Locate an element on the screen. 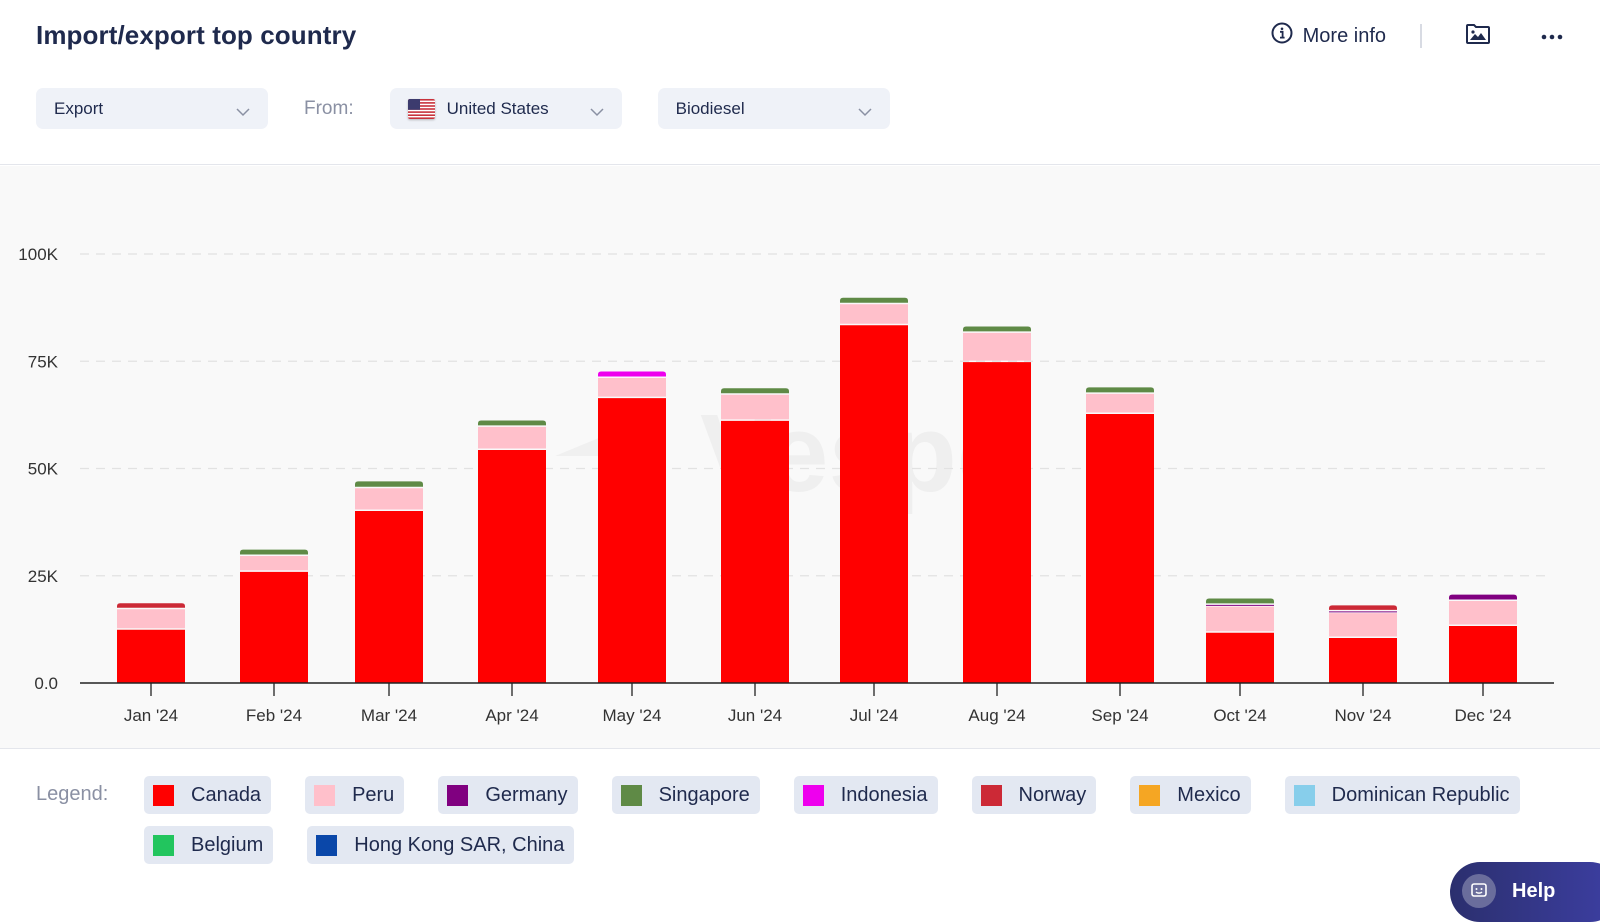 The width and height of the screenshot is (1600, 922). help-button: Help is located at coordinates (1525, 892).